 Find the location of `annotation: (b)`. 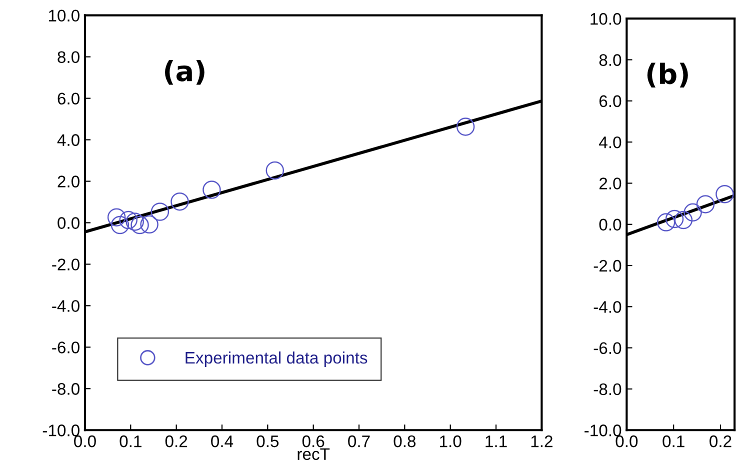

annotation: (b) is located at coordinates (667, 75).